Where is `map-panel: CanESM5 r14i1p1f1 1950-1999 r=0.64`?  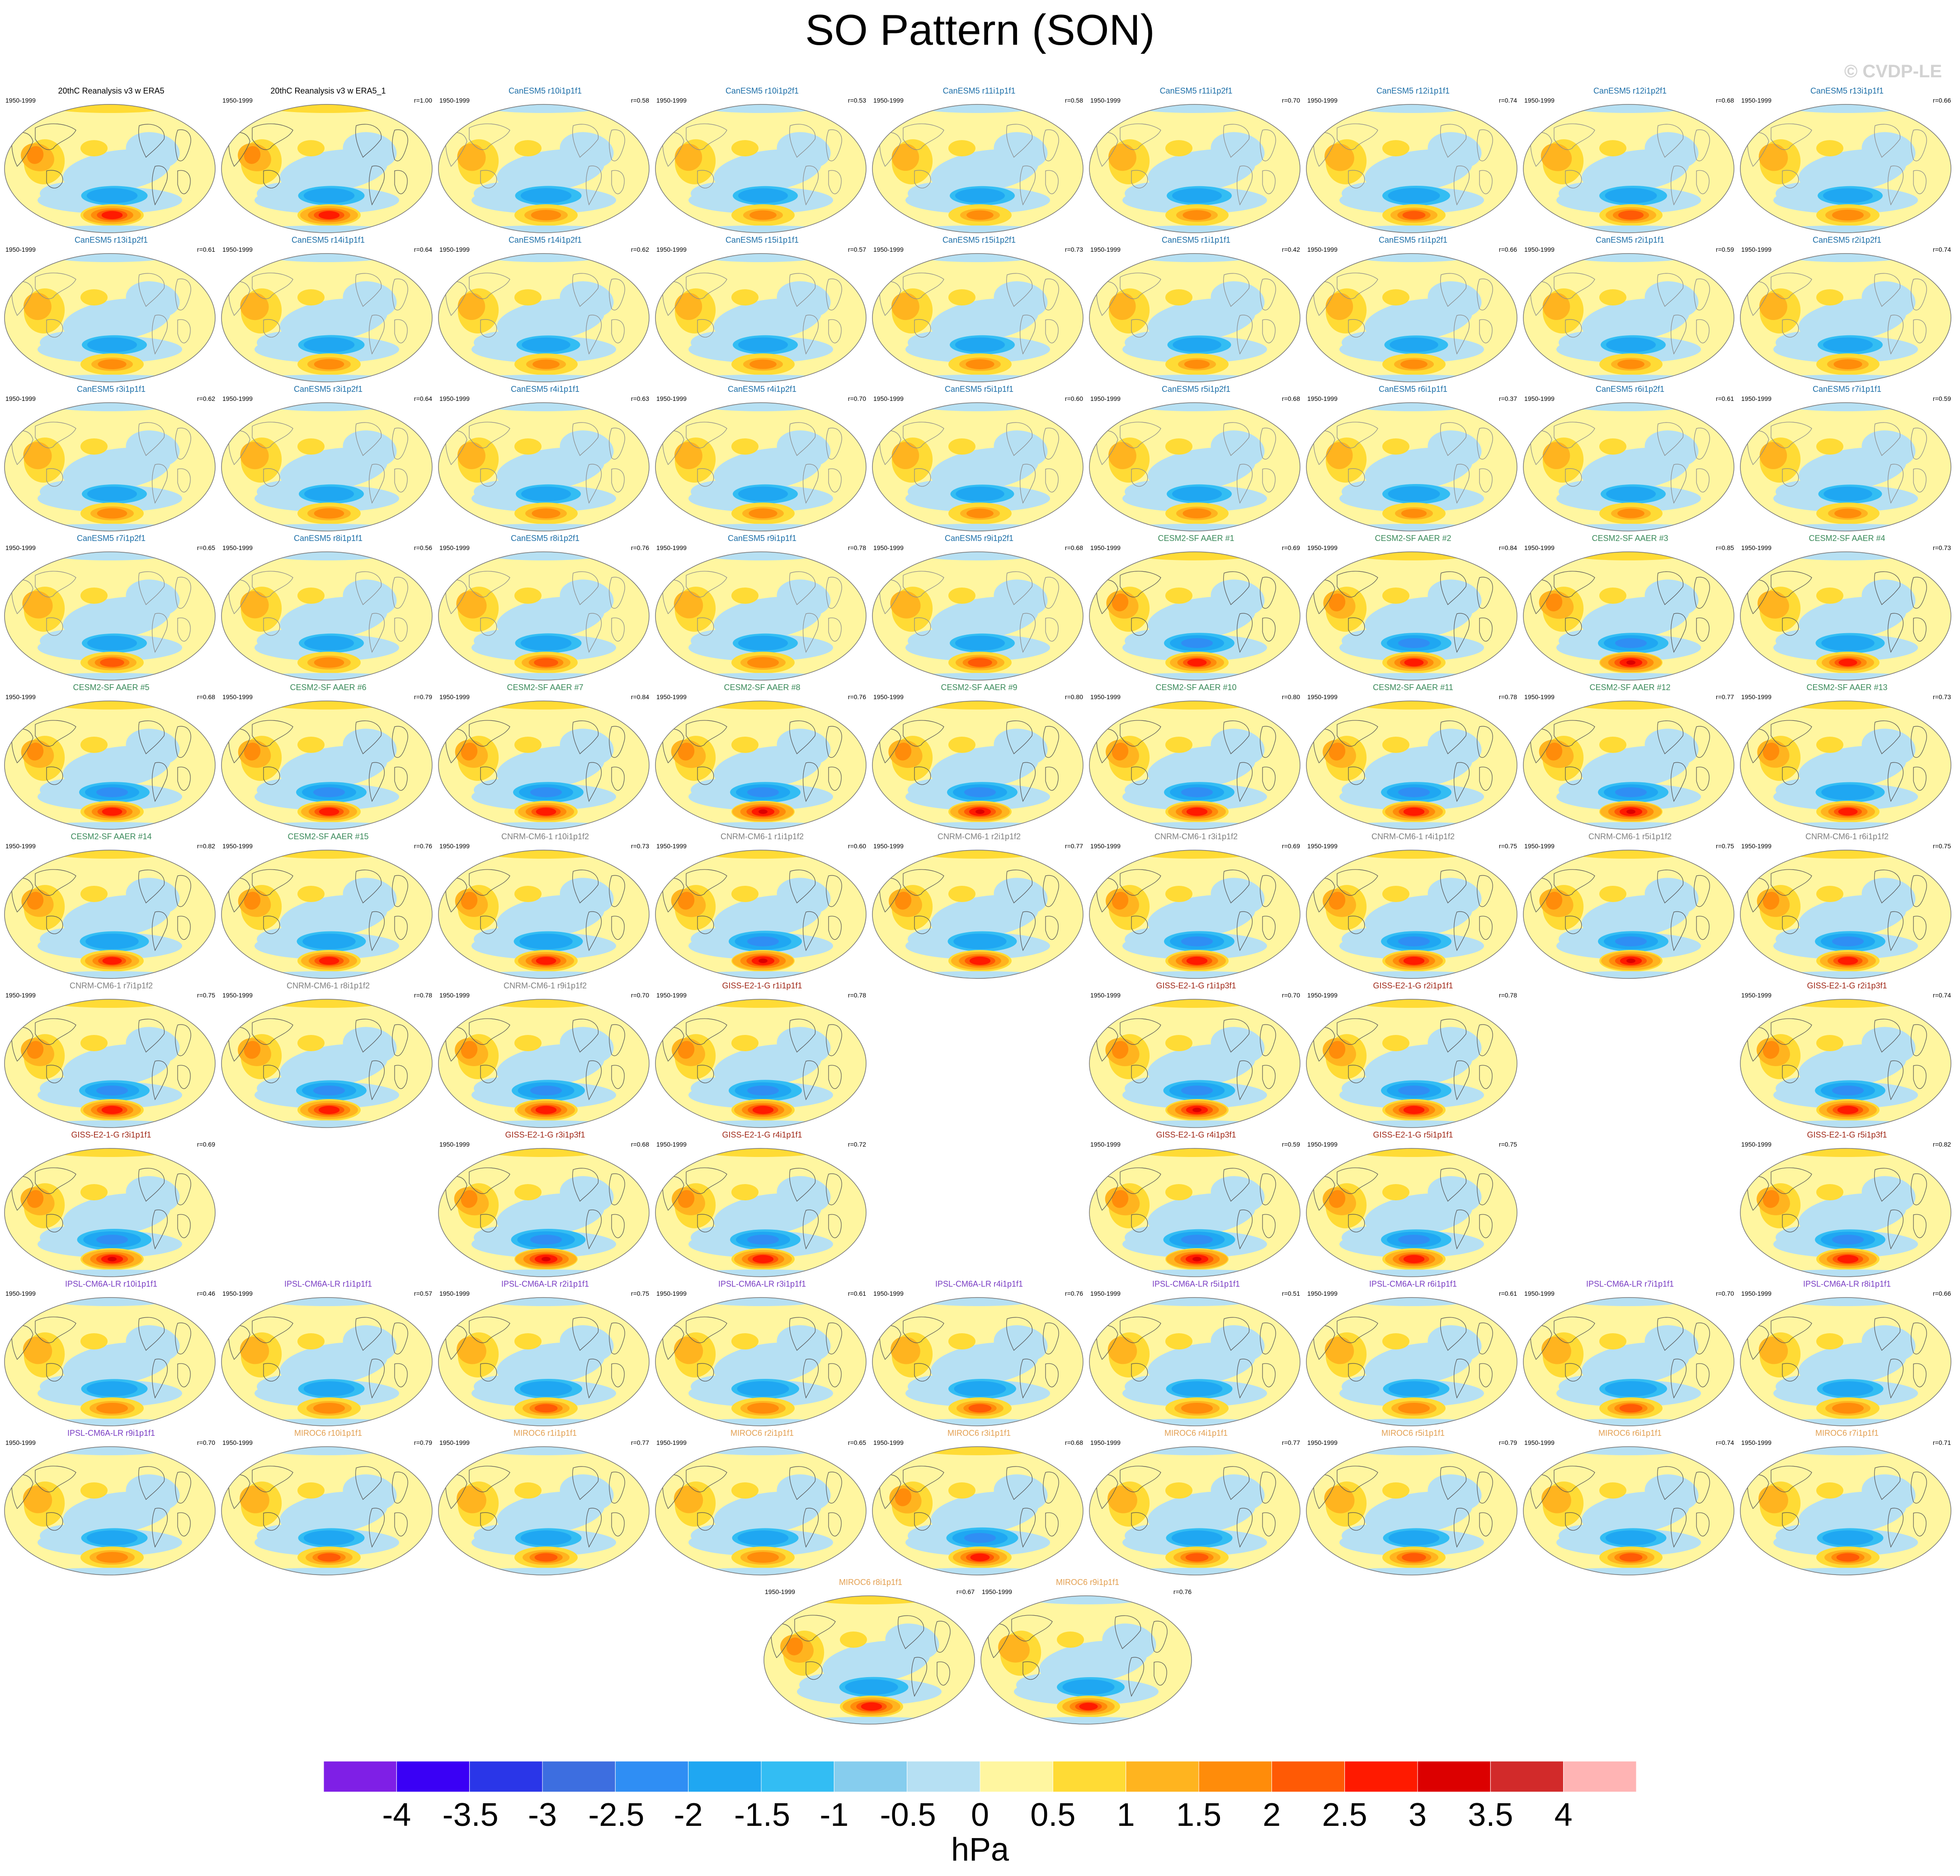 map-panel: CanESM5 r14i1p1f1 1950-1999 r=0.64 is located at coordinates (328, 309).